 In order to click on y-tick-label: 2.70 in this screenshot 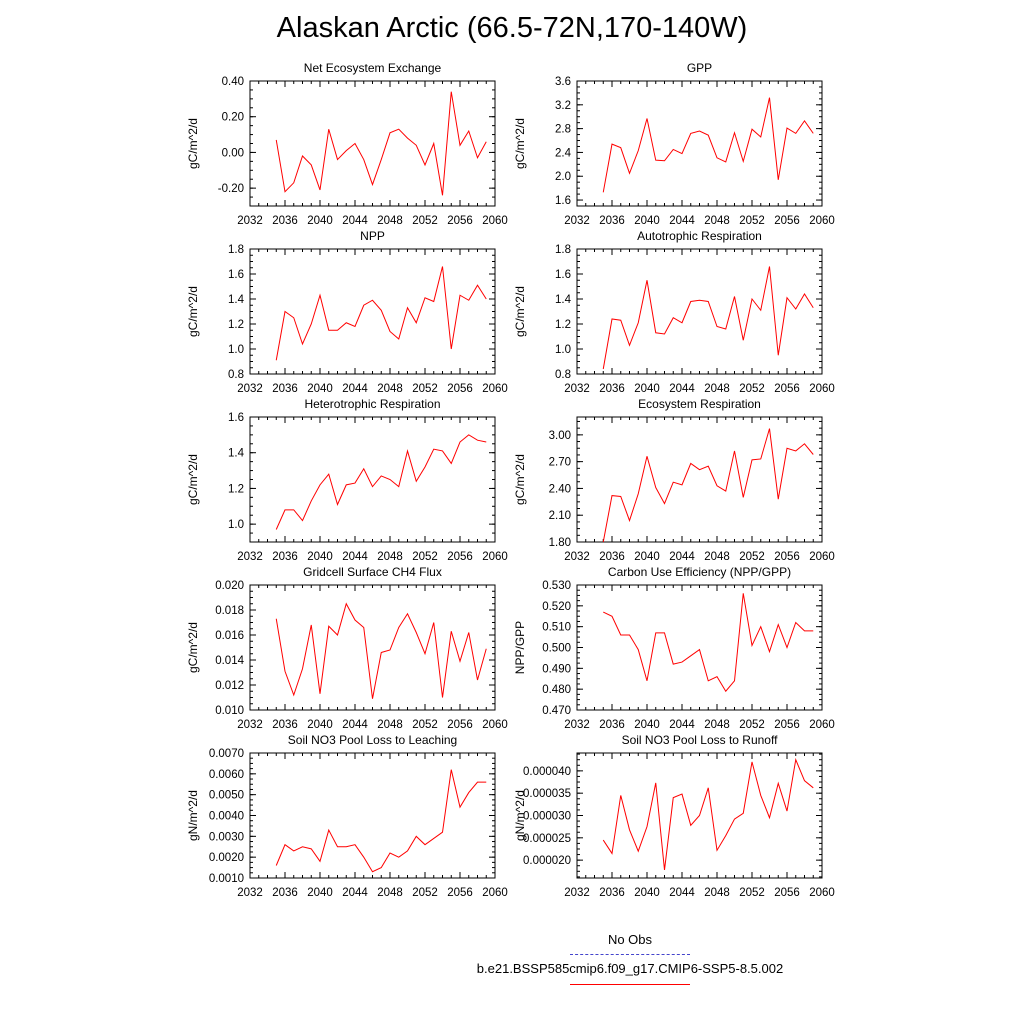, I will do `click(560, 463)`.